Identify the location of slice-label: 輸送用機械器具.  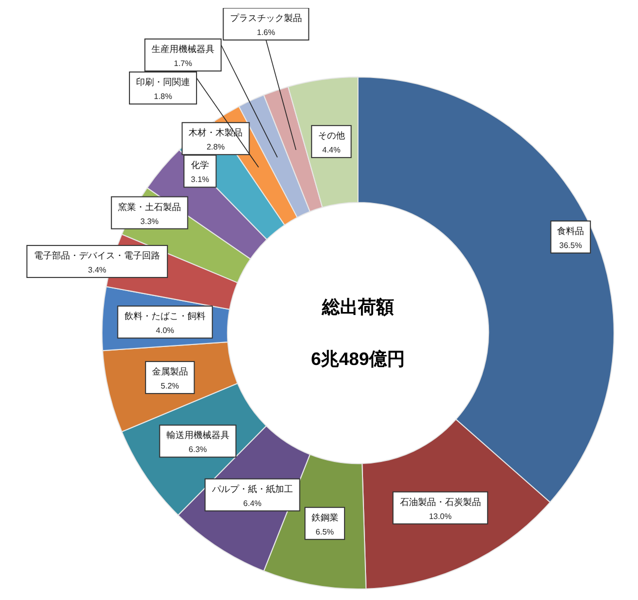
(198, 435).